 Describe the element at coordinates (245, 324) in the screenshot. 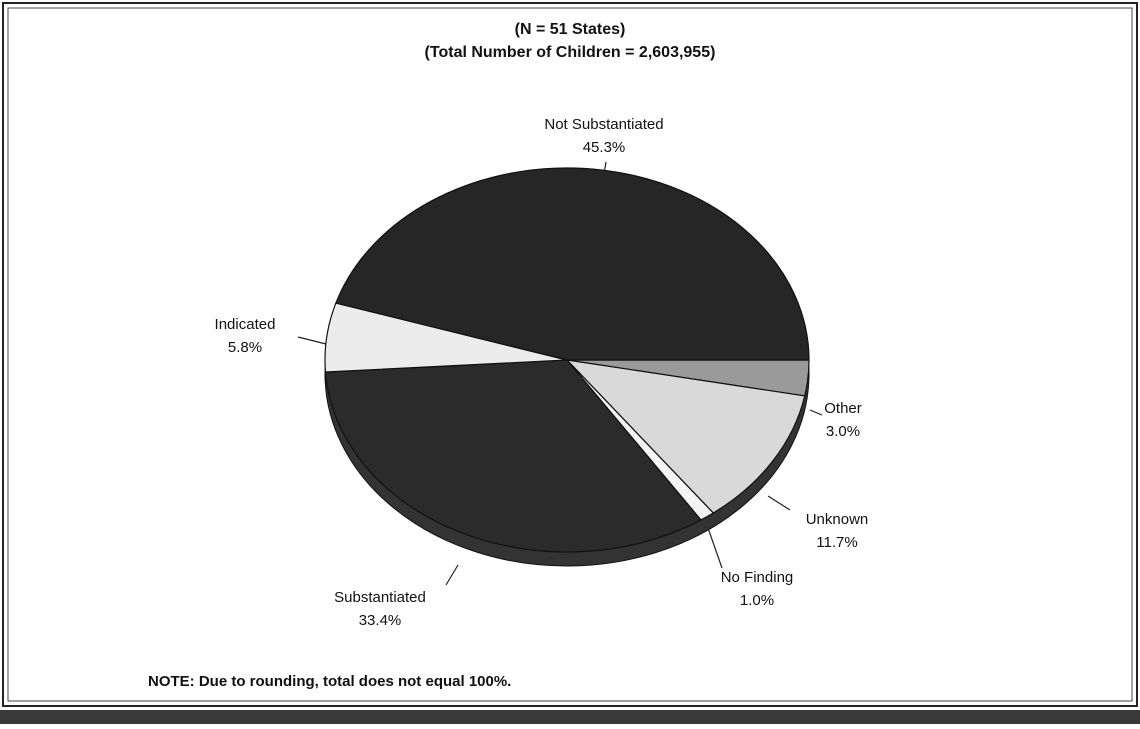

I see `slice-label: Indicated` at that location.